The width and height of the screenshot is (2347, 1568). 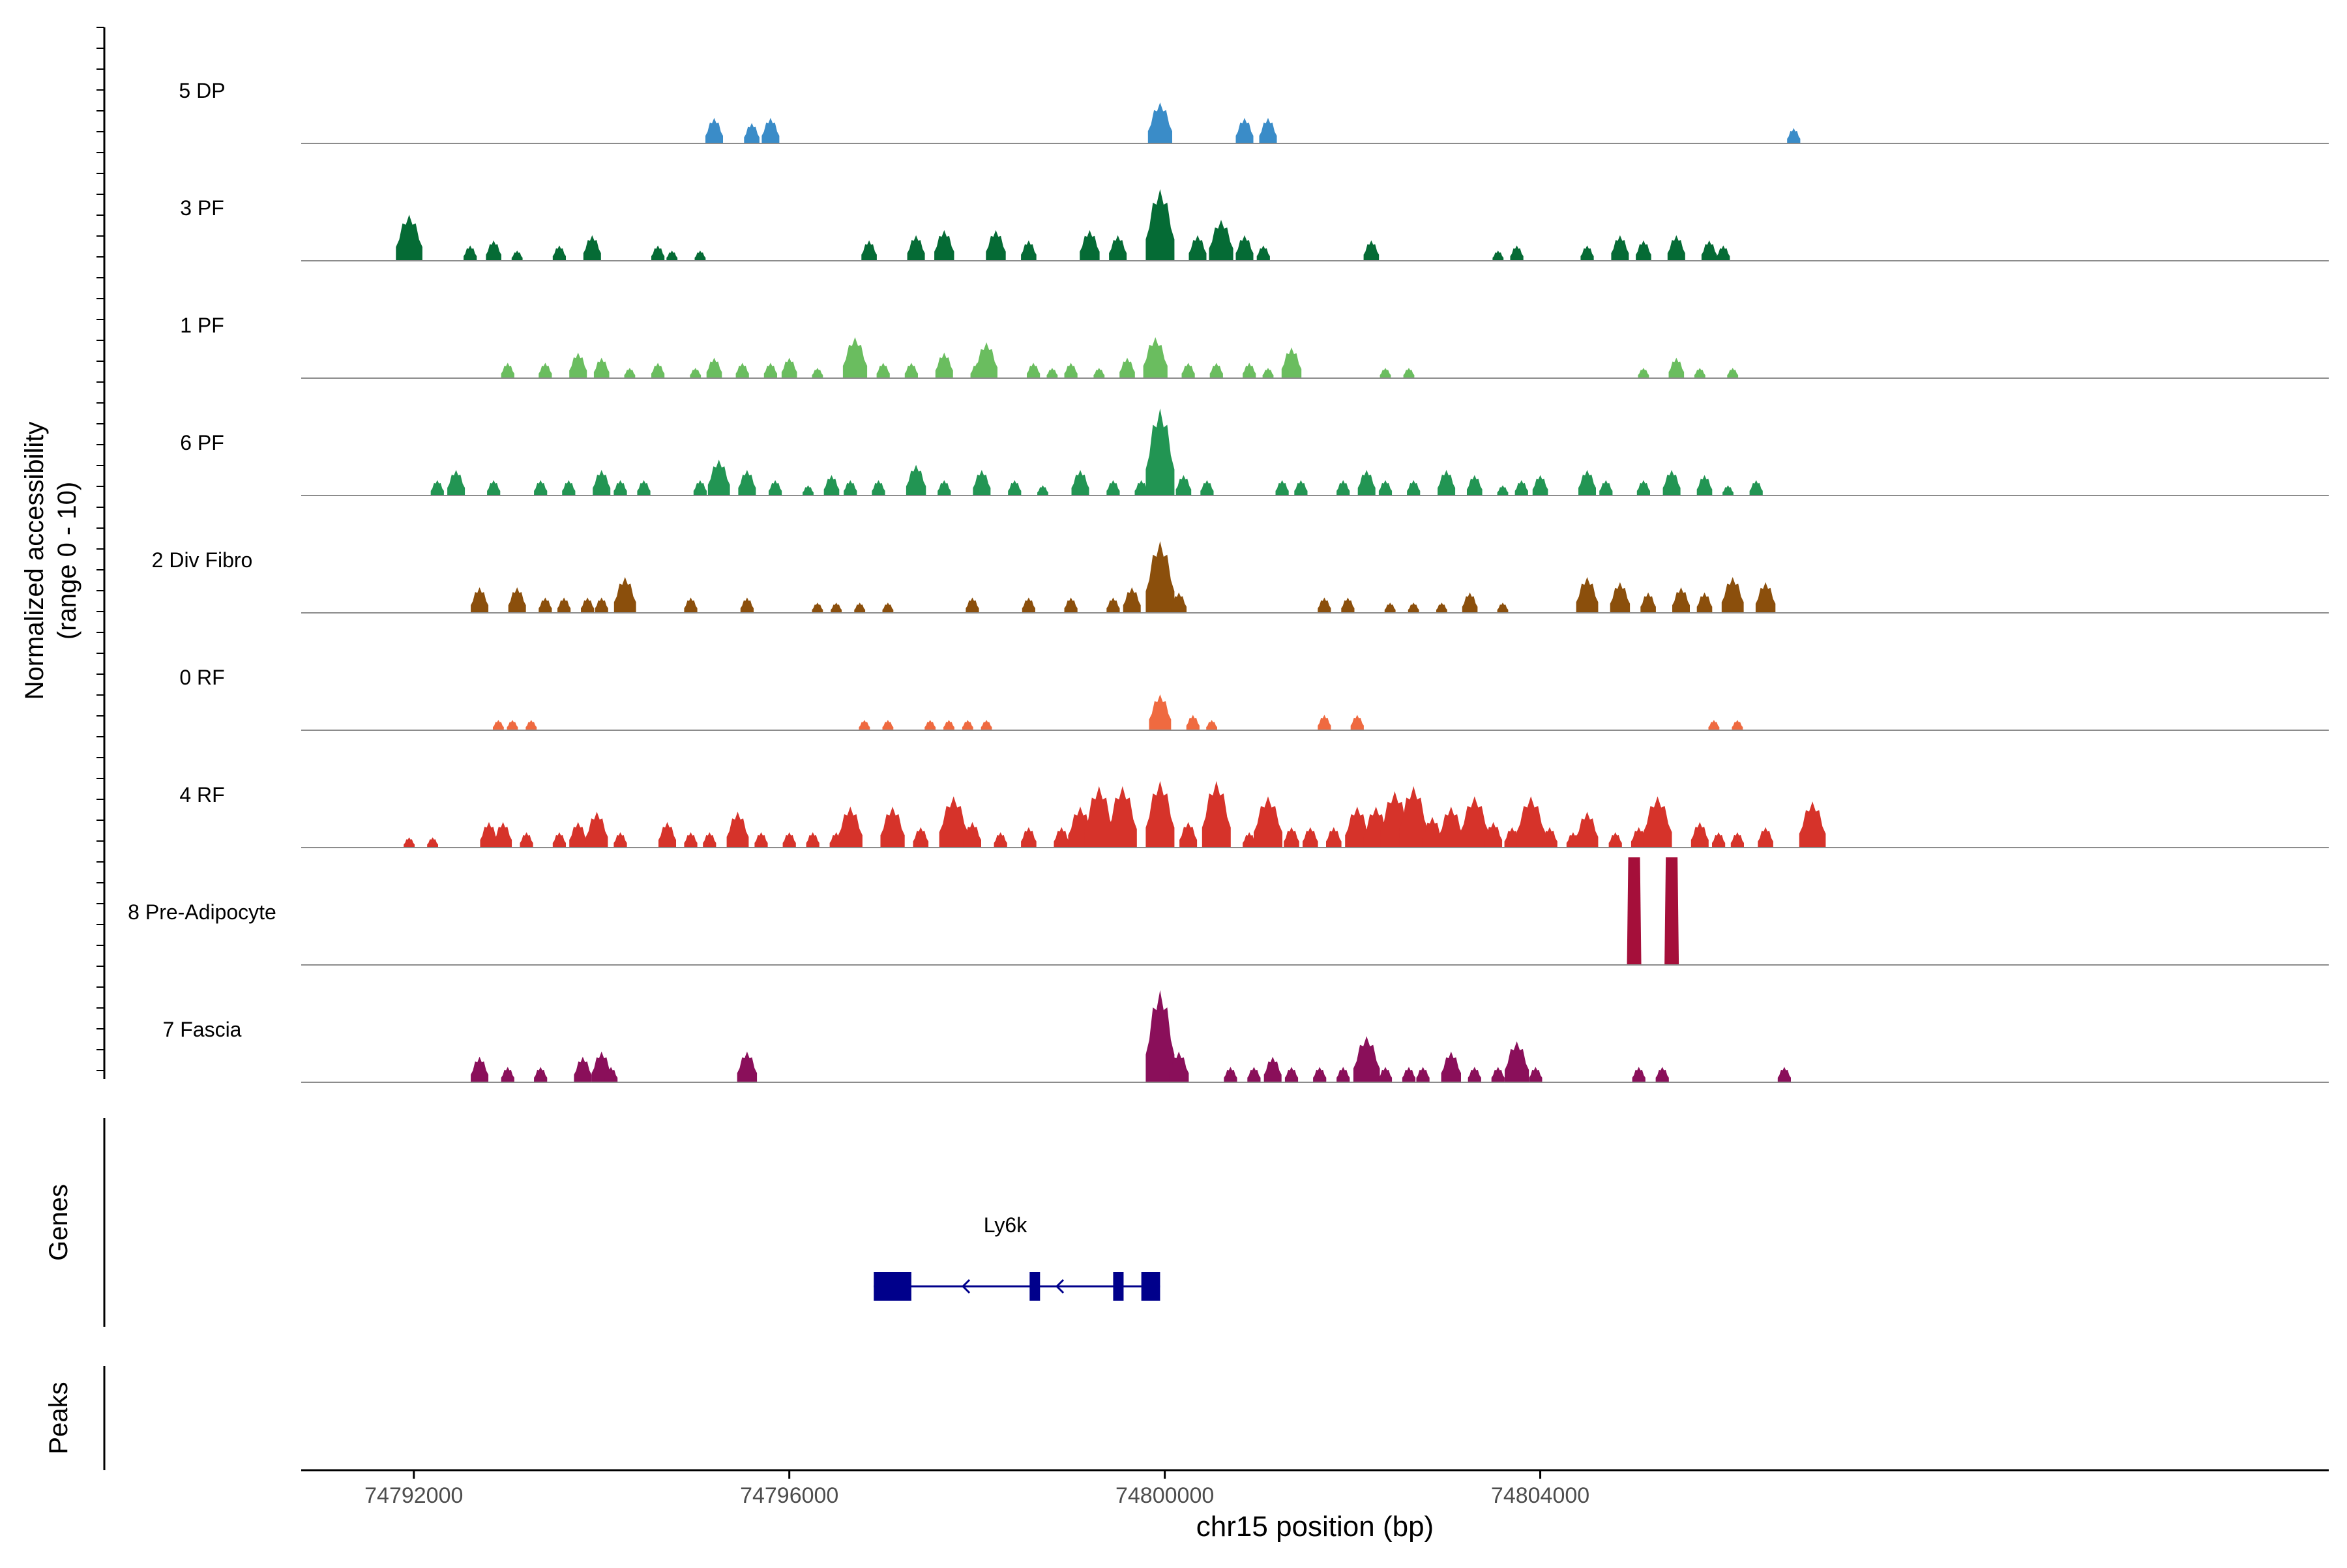 I want to click on track-label: 8 Pre-Adipocyte, so click(x=202, y=912).